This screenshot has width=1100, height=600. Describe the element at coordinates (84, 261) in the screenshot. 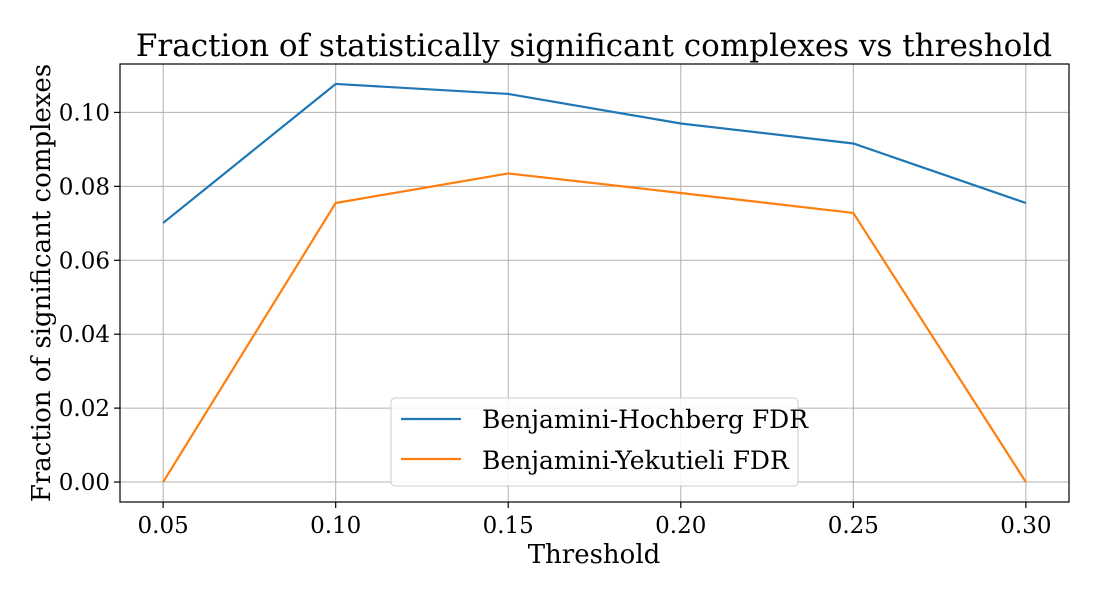

I see `y-tick-label: 0.06` at that location.